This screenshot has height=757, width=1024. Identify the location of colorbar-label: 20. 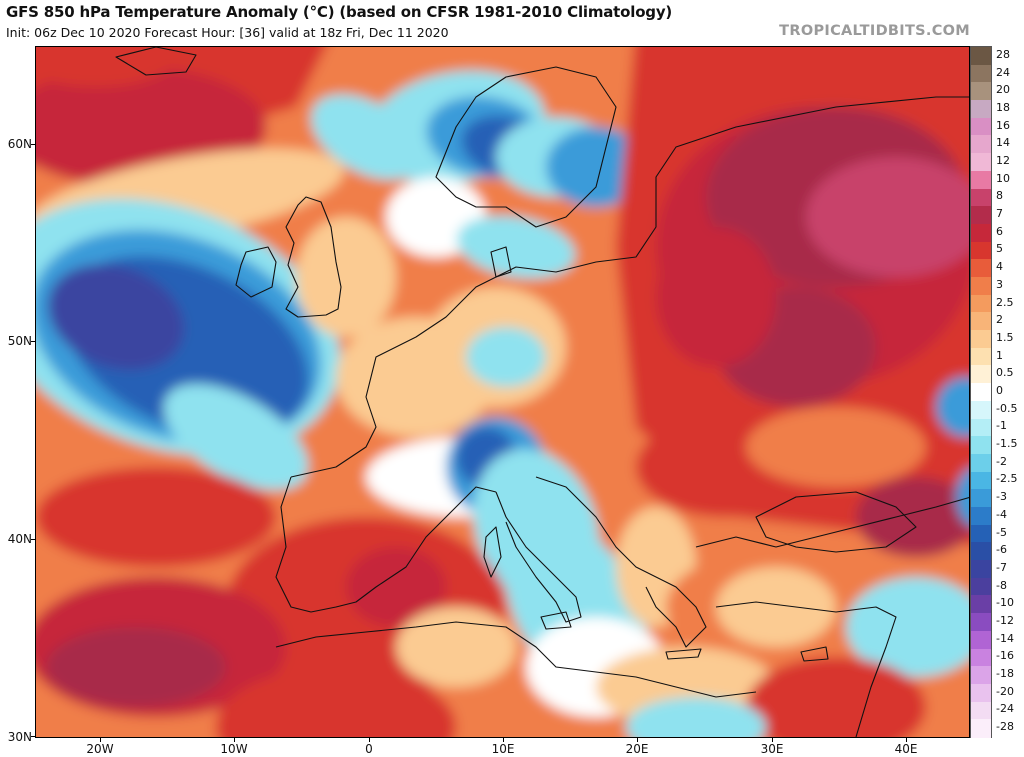
(1003, 90).